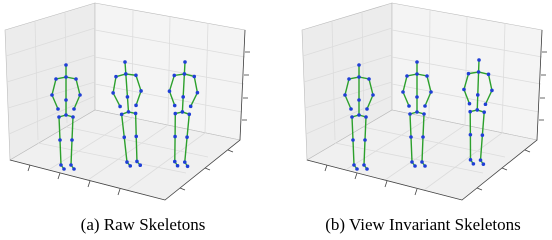  I want to click on caption: (b) View Invariant Skeletons, so click(423, 224).